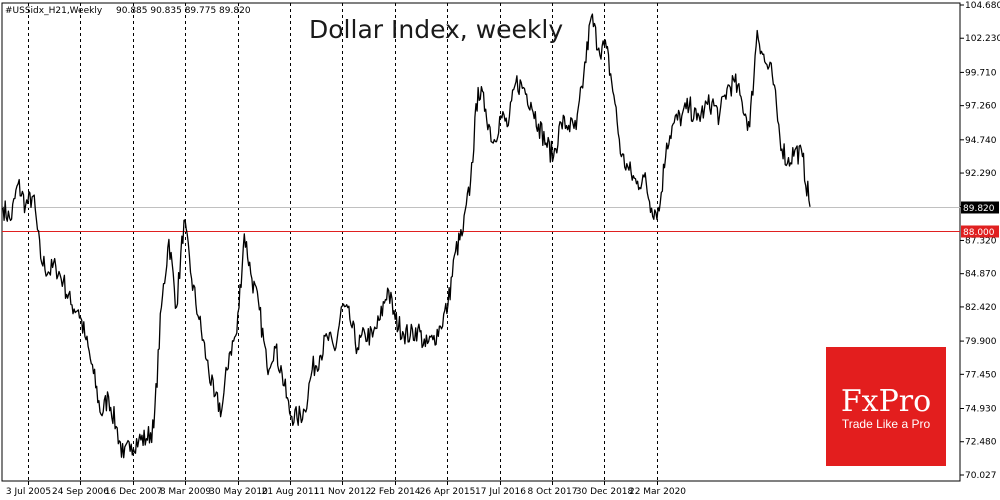 The height and width of the screenshot is (500, 1000). I want to click on x-tick-label: 8 Oct 2017, so click(553, 492).